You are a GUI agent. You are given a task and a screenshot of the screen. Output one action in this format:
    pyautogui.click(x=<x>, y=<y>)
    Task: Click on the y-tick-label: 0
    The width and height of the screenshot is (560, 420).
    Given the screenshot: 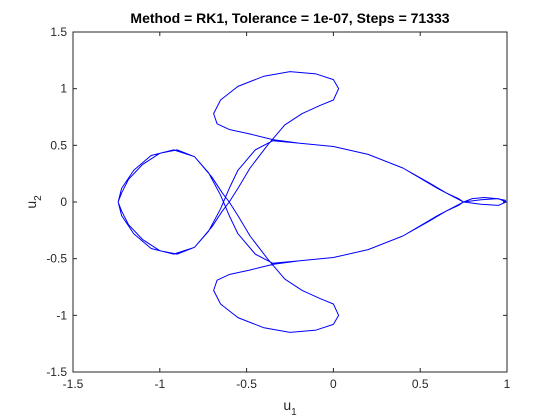 What is the action you would take?
    pyautogui.click(x=63, y=202)
    